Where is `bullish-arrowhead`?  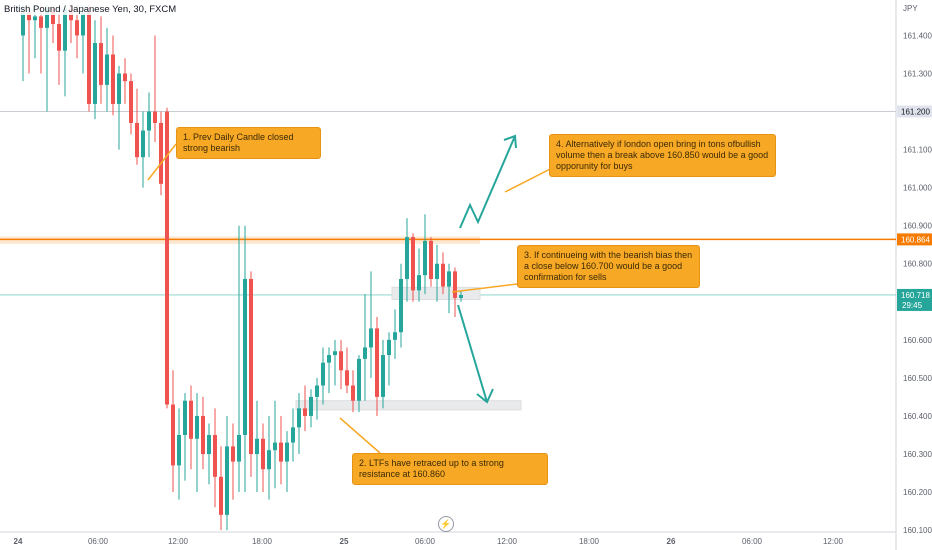
bullish-arrowhead is located at coordinates (510, 141).